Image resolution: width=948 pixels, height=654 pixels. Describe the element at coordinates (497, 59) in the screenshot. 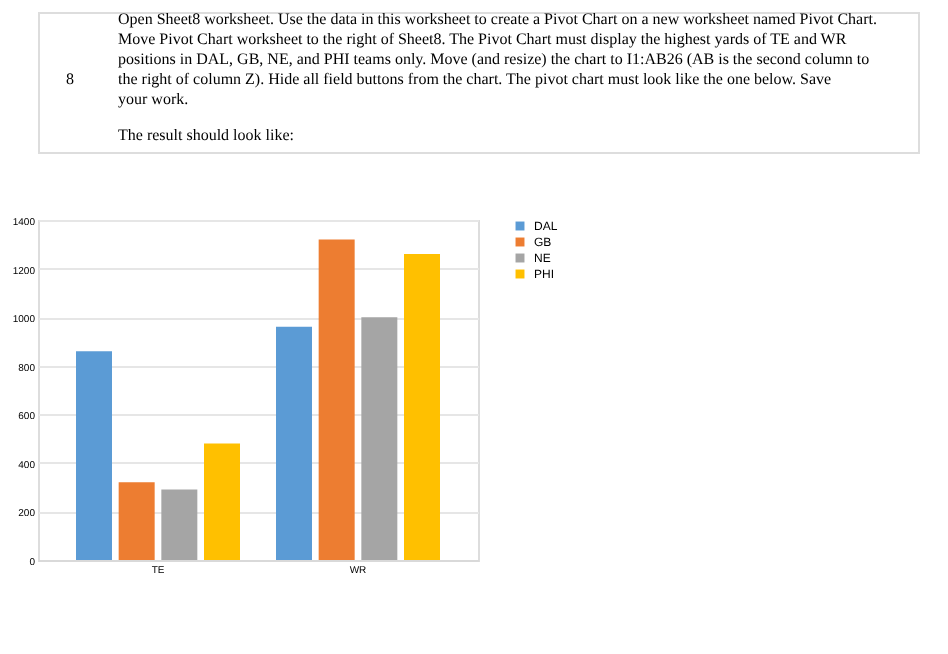

I see `text: Open Sheet8 worksheet. Use the data in this worksheet to create a Pivot Chart on a new worksheet named Pivot Chart. Move Pivot Chart worksheet to the right of Sheet8. The Pivot Chart must display the highest yards of TE and WR positions in DAL, GB, NE, and PHI teams only. Move (and resize) the chart to I1:AB26 (AB is the second column to the right of column Z). Hide all field buttons from the chart. The pivot chart must look like the one below. Save your work.` at that location.